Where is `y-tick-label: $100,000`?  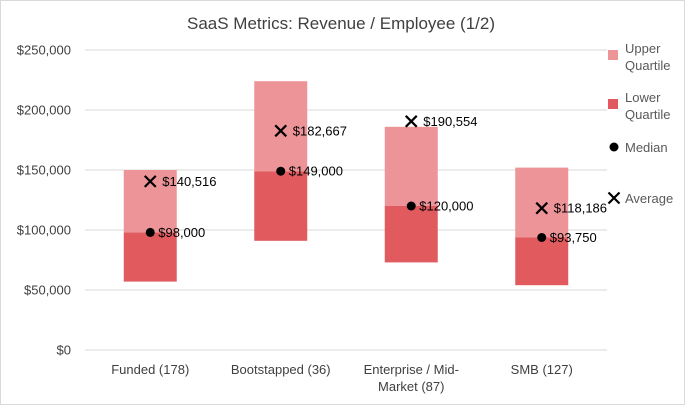
y-tick-label: $100,000 is located at coordinates (44, 230).